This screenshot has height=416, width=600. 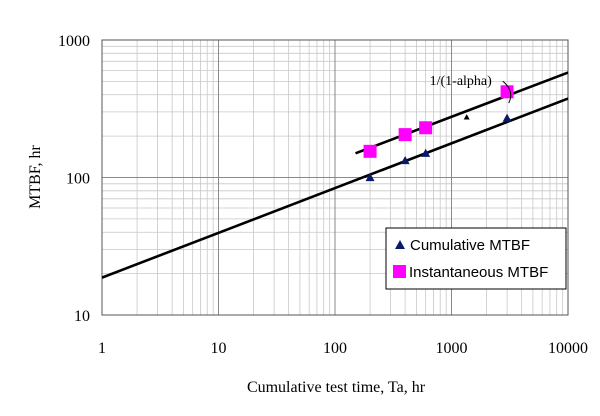 I want to click on x-tick-label: 100, so click(x=335, y=348).